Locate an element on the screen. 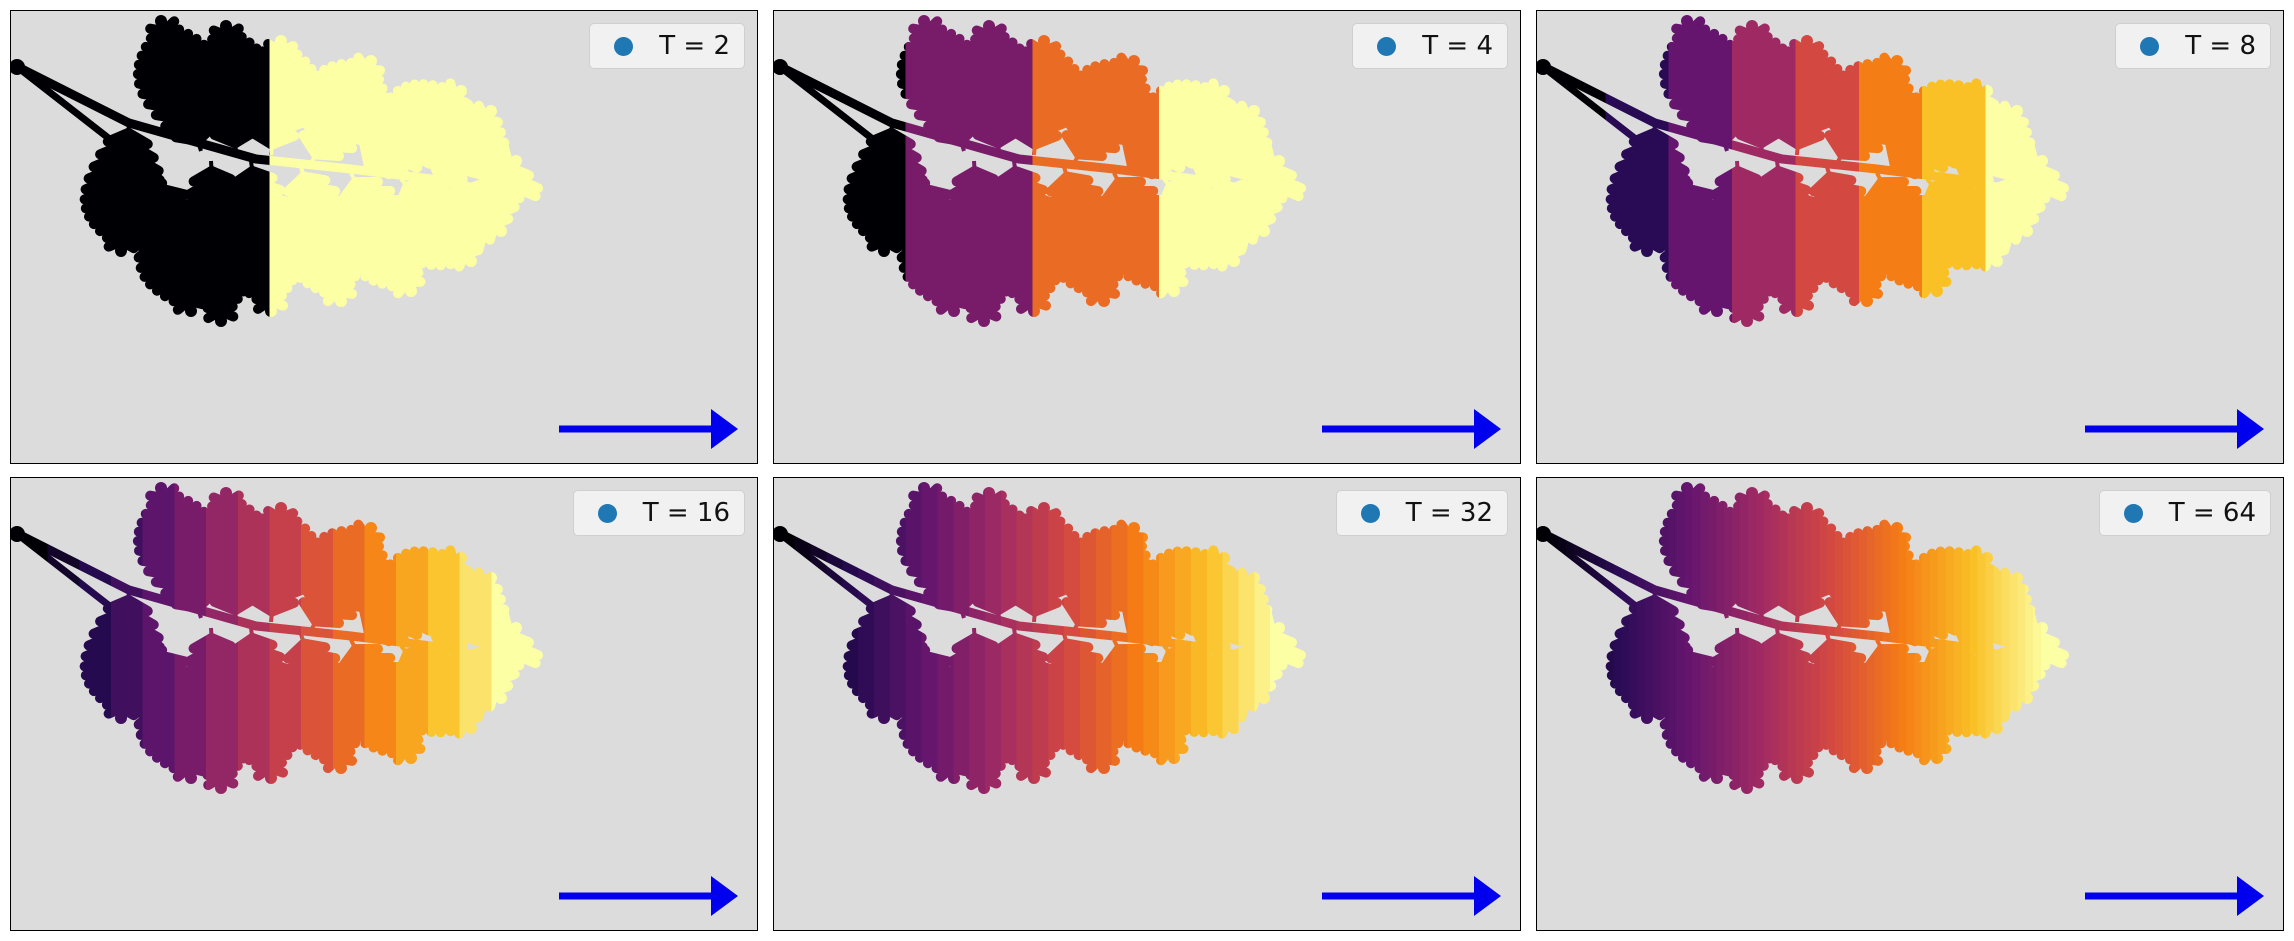  legend-label: T = 16 is located at coordinates (686, 513).